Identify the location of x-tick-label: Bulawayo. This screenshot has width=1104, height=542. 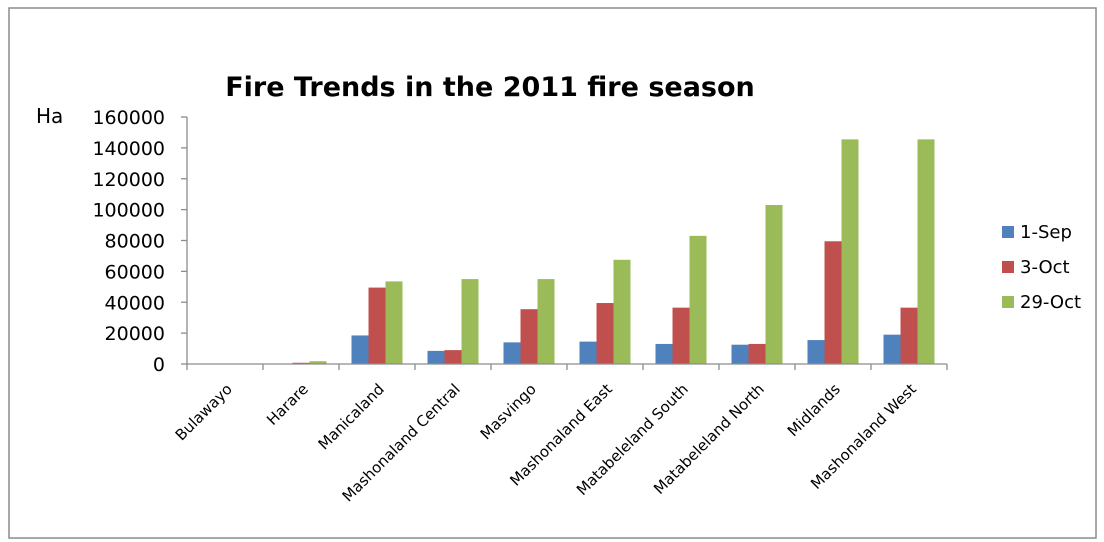
(204, 412).